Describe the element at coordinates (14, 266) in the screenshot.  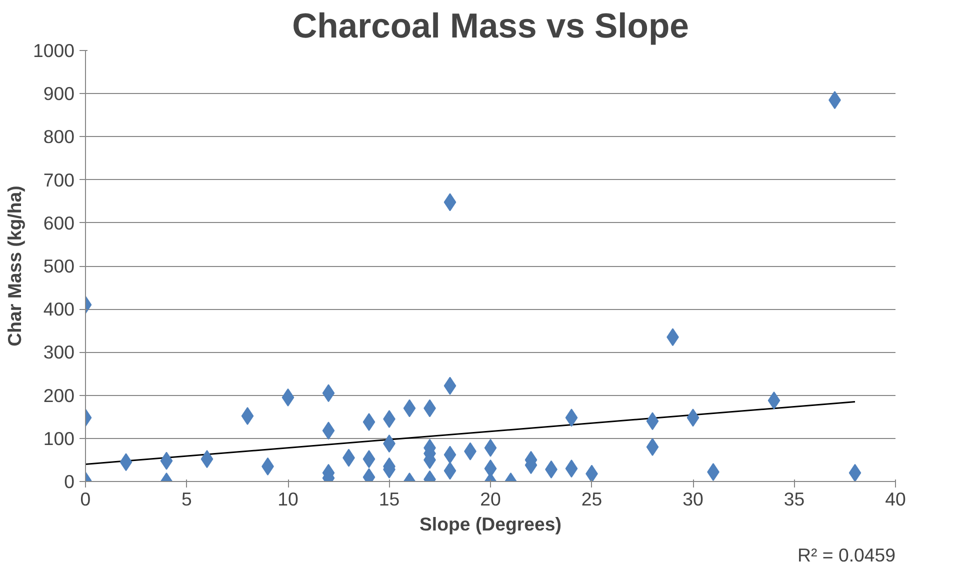
I see `y-axis-title: Char Mass (kg/ha)` at that location.